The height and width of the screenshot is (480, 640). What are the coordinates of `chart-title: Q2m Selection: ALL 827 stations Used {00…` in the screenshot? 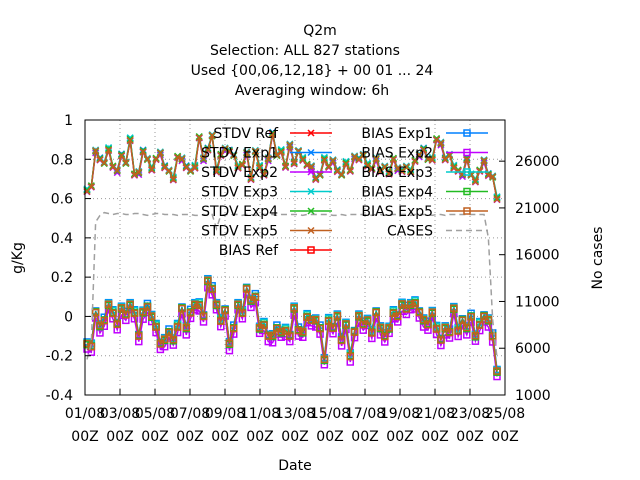 It's located at (312, 61).